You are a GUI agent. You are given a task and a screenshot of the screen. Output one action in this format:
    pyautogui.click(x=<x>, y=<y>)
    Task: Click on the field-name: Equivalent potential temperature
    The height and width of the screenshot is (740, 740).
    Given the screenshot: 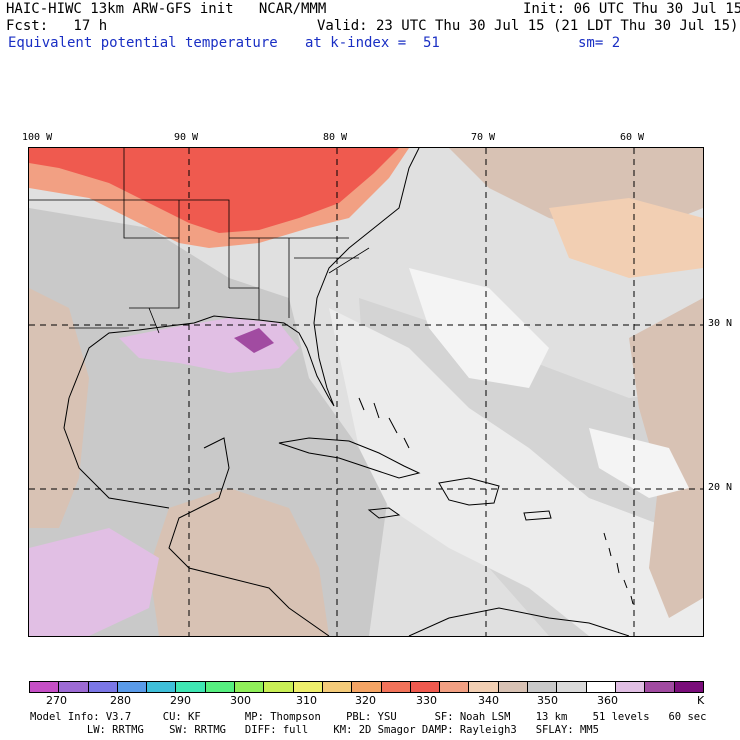 What is the action you would take?
    pyautogui.click(x=143, y=43)
    